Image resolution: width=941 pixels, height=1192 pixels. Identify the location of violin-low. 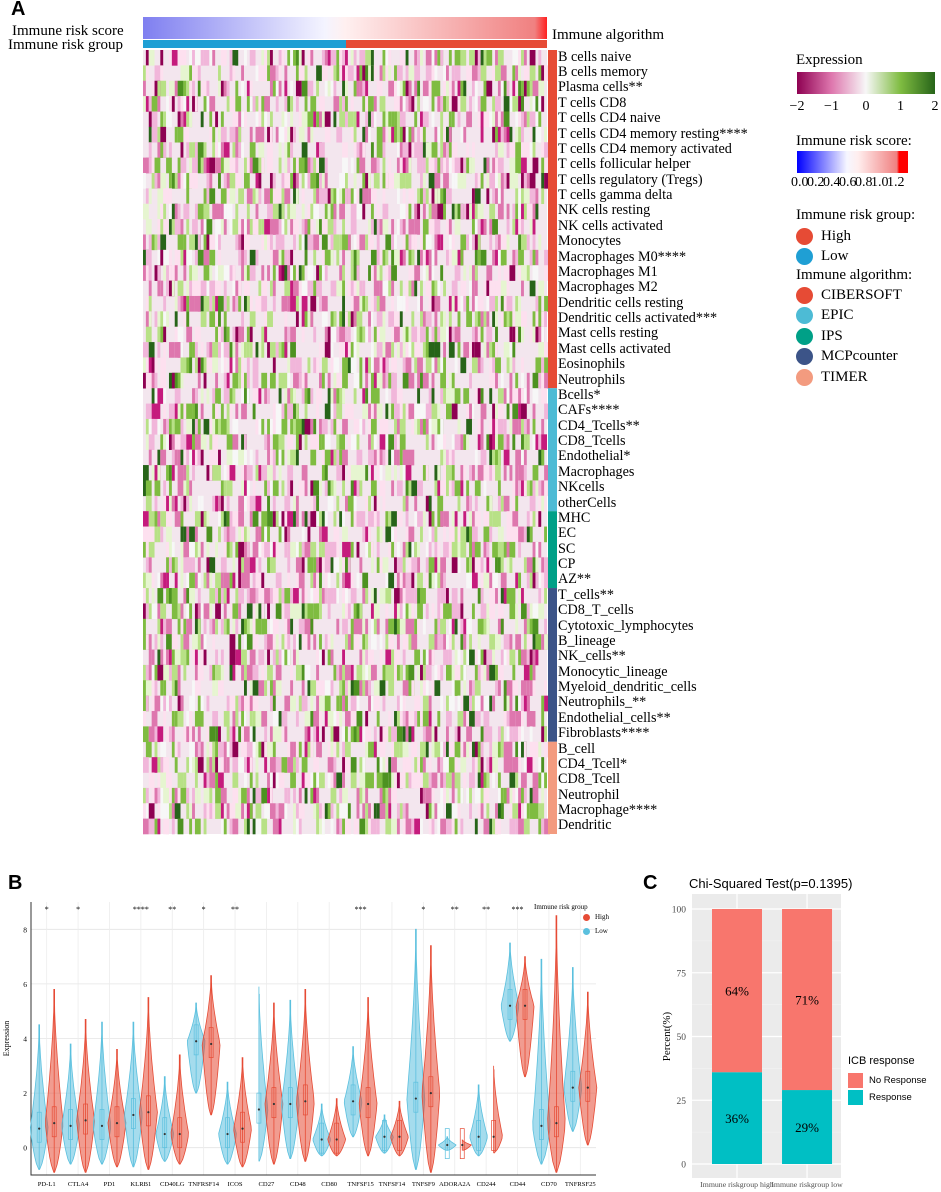
(353, 1092).